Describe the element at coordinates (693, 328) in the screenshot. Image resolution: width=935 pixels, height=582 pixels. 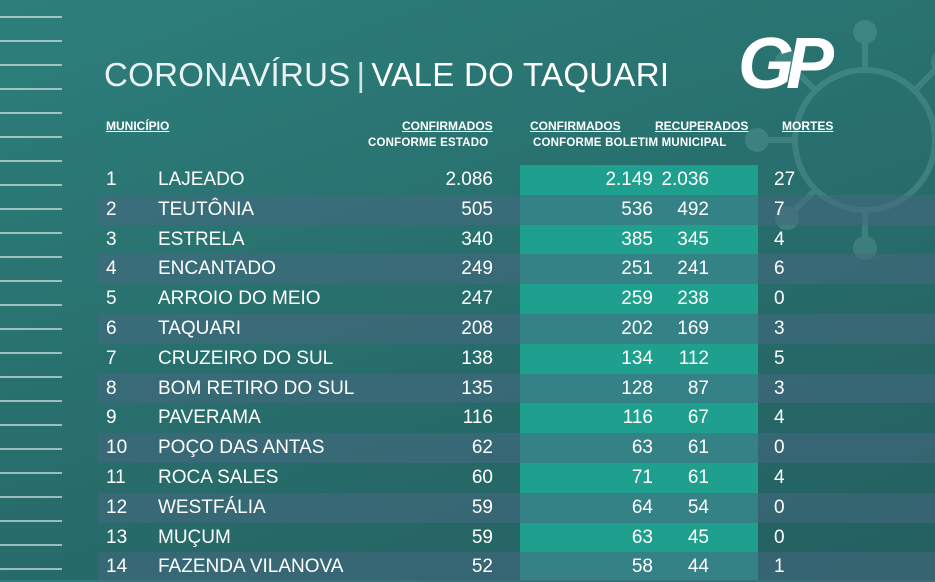
I see `recuperados-value: 169` at that location.